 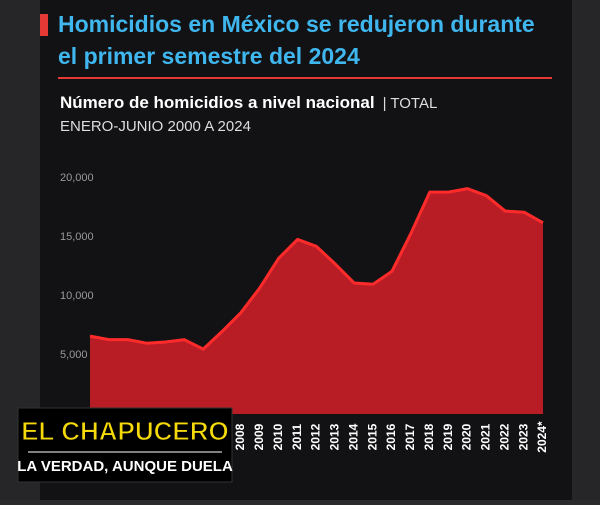 I want to click on x-tick-label: 2011, so click(x=297, y=437).